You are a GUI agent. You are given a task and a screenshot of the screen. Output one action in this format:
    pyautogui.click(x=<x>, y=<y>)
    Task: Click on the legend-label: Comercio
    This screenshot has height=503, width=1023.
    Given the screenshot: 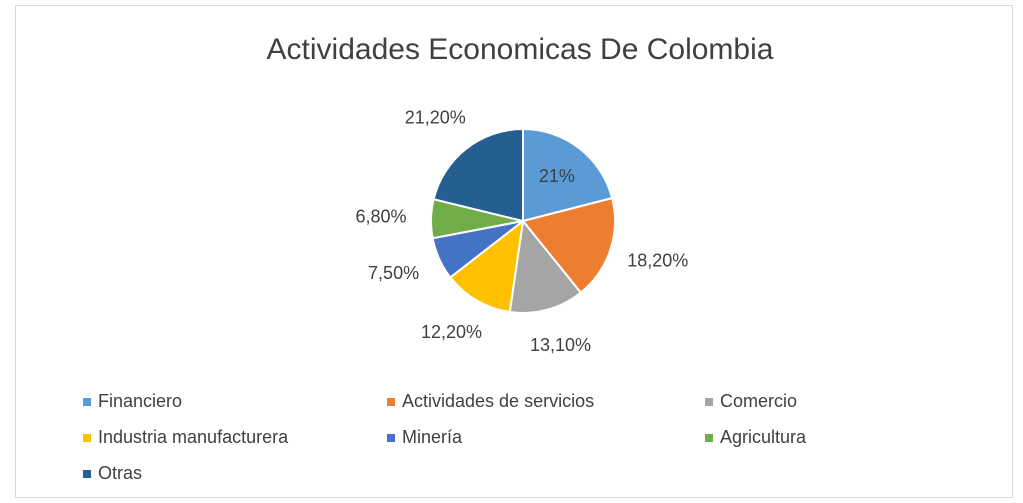 What is the action you would take?
    pyautogui.click(x=758, y=401)
    